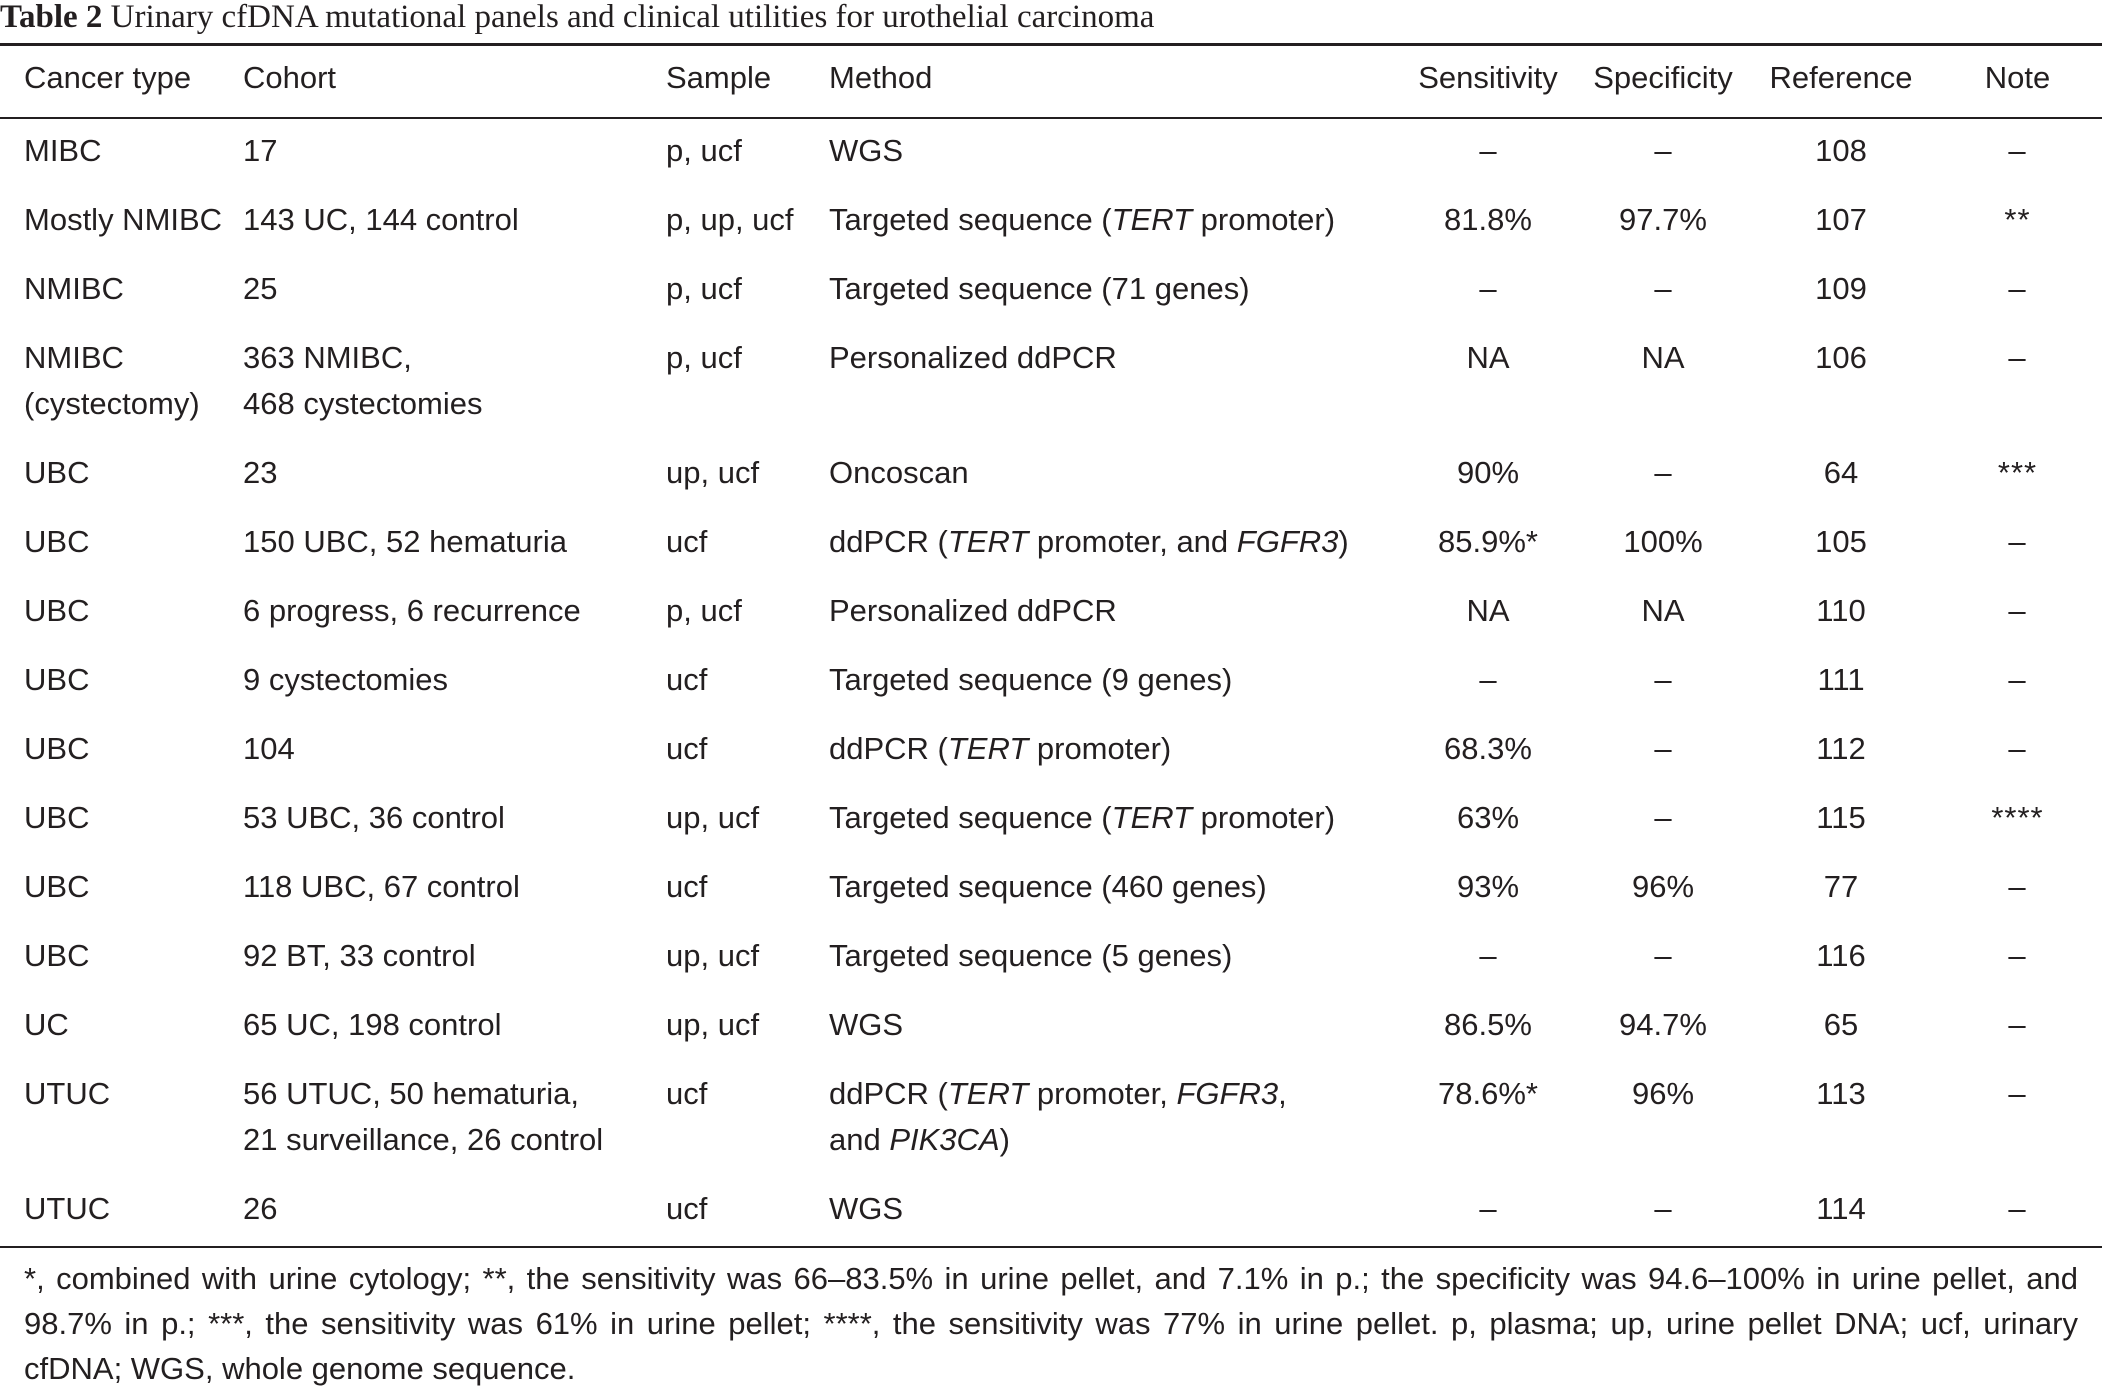 This screenshot has width=2102, height=1391. Describe the element at coordinates (1841, 748) in the screenshot. I see `reference-cell: 112` at that location.